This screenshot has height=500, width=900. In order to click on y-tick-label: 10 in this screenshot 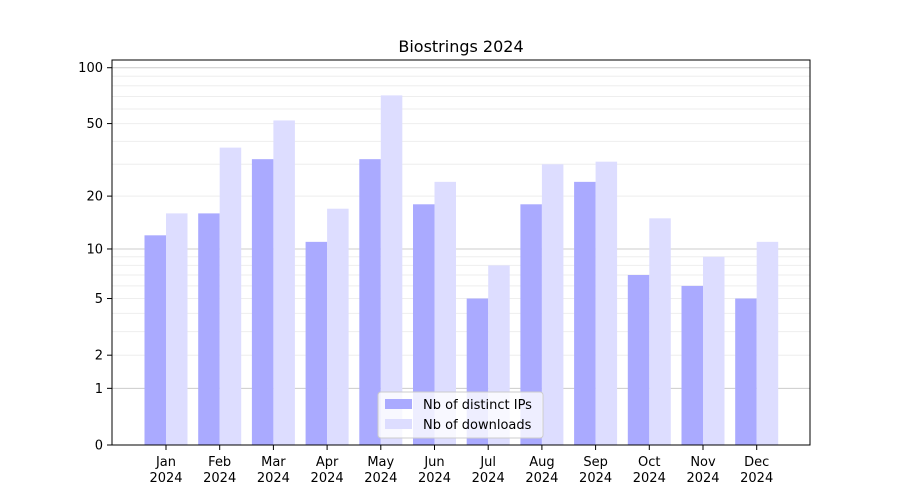, I will do `click(94, 249)`.